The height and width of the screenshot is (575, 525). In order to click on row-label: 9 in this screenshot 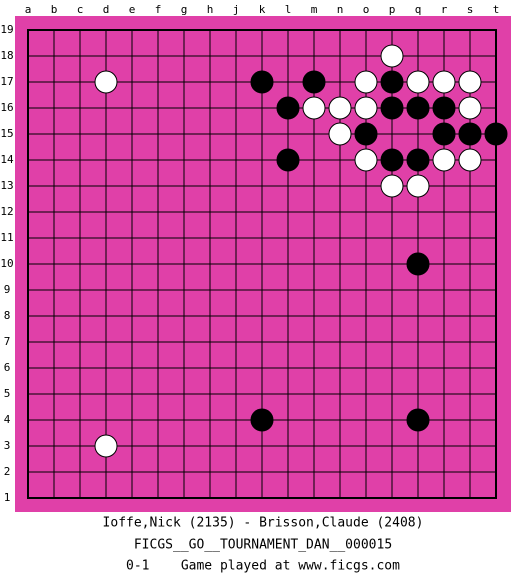, I will do `click(7, 289)`.